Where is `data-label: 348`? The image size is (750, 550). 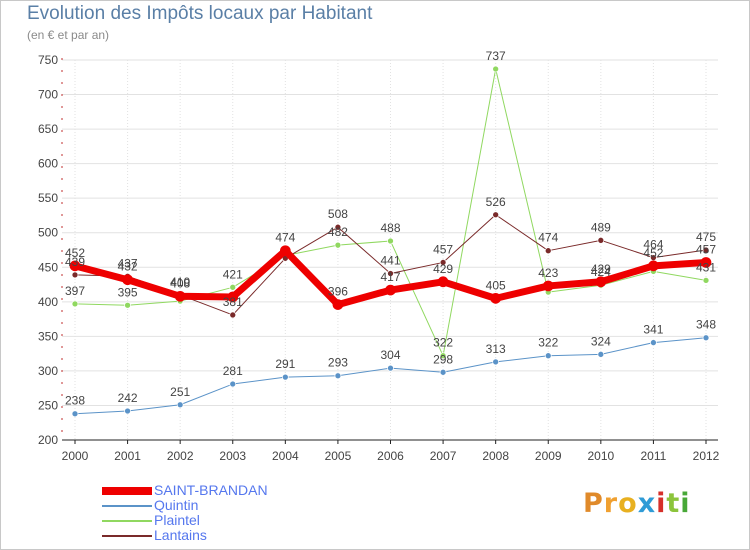
data-label: 348 is located at coordinates (706, 325).